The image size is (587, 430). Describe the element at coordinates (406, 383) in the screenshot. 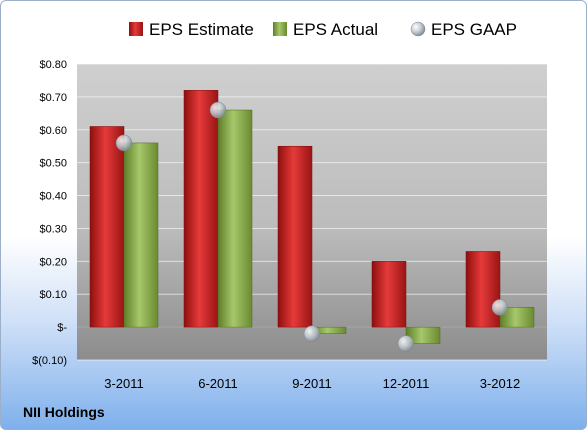

I see `x-tick-label: 12-2011` at that location.